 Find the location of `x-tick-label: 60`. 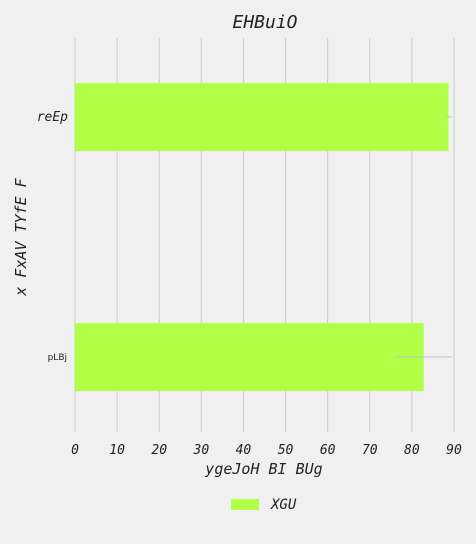

x-tick-label: 60 is located at coordinates (328, 450).